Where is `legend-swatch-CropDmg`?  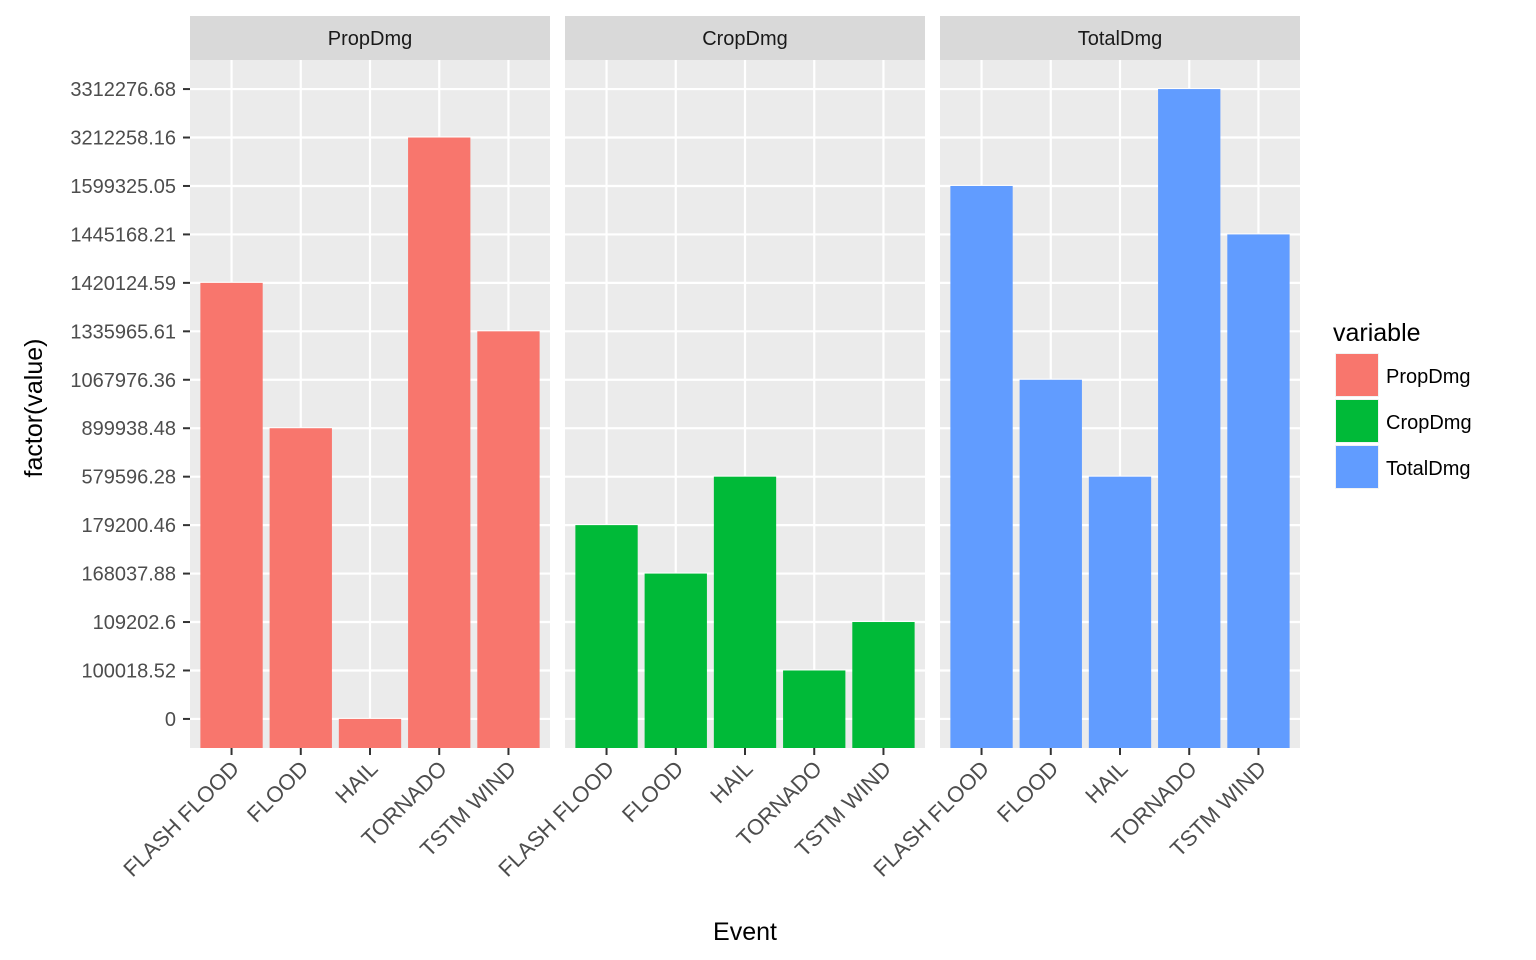
legend-swatch-CropDmg is located at coordinates (1357, 421).